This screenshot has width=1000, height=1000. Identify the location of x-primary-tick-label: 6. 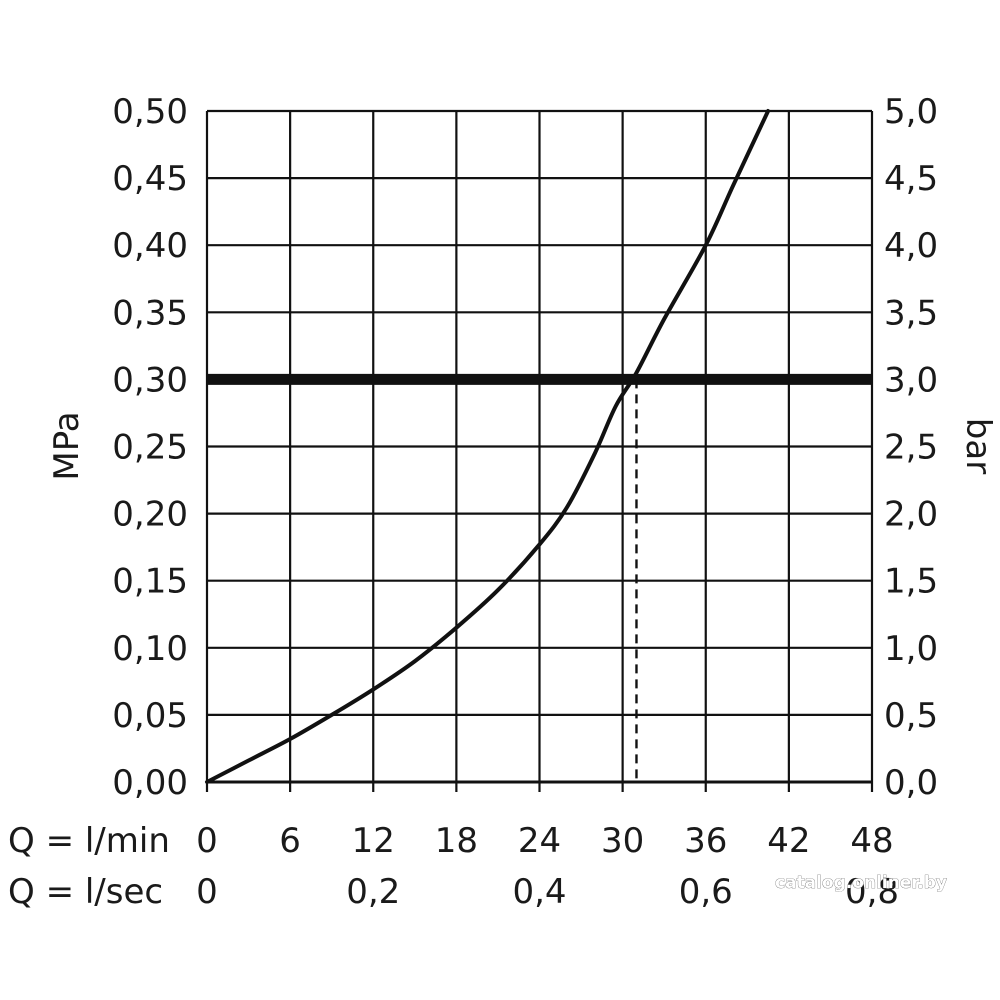
(290, 841).